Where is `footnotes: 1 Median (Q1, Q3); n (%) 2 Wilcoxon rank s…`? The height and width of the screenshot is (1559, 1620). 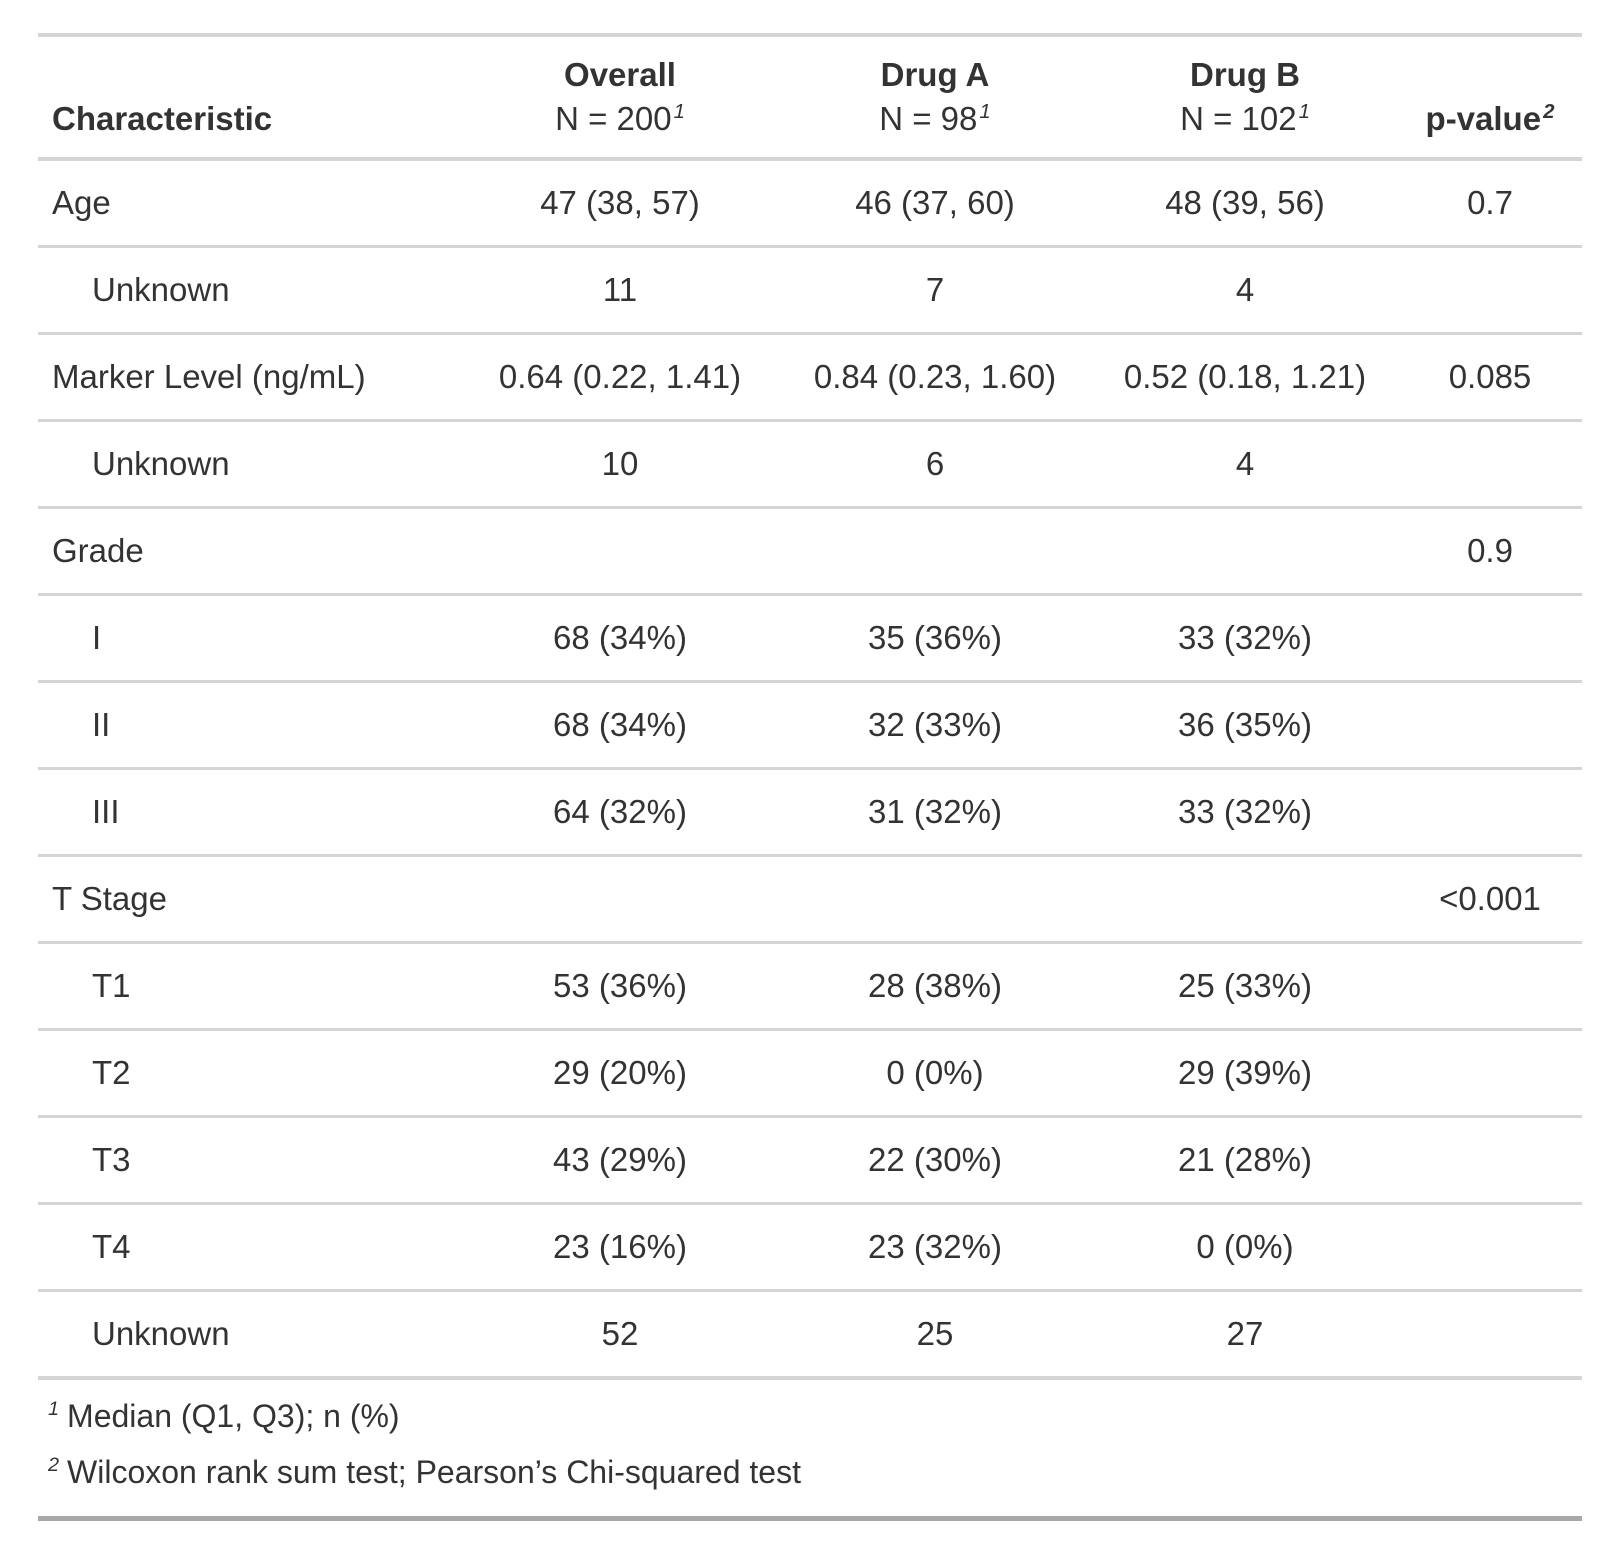 footnotes: 1 Median (Q1, Q3); n (%) 2 Wilcoxon rank s… is located at coordinates (810, 1448).